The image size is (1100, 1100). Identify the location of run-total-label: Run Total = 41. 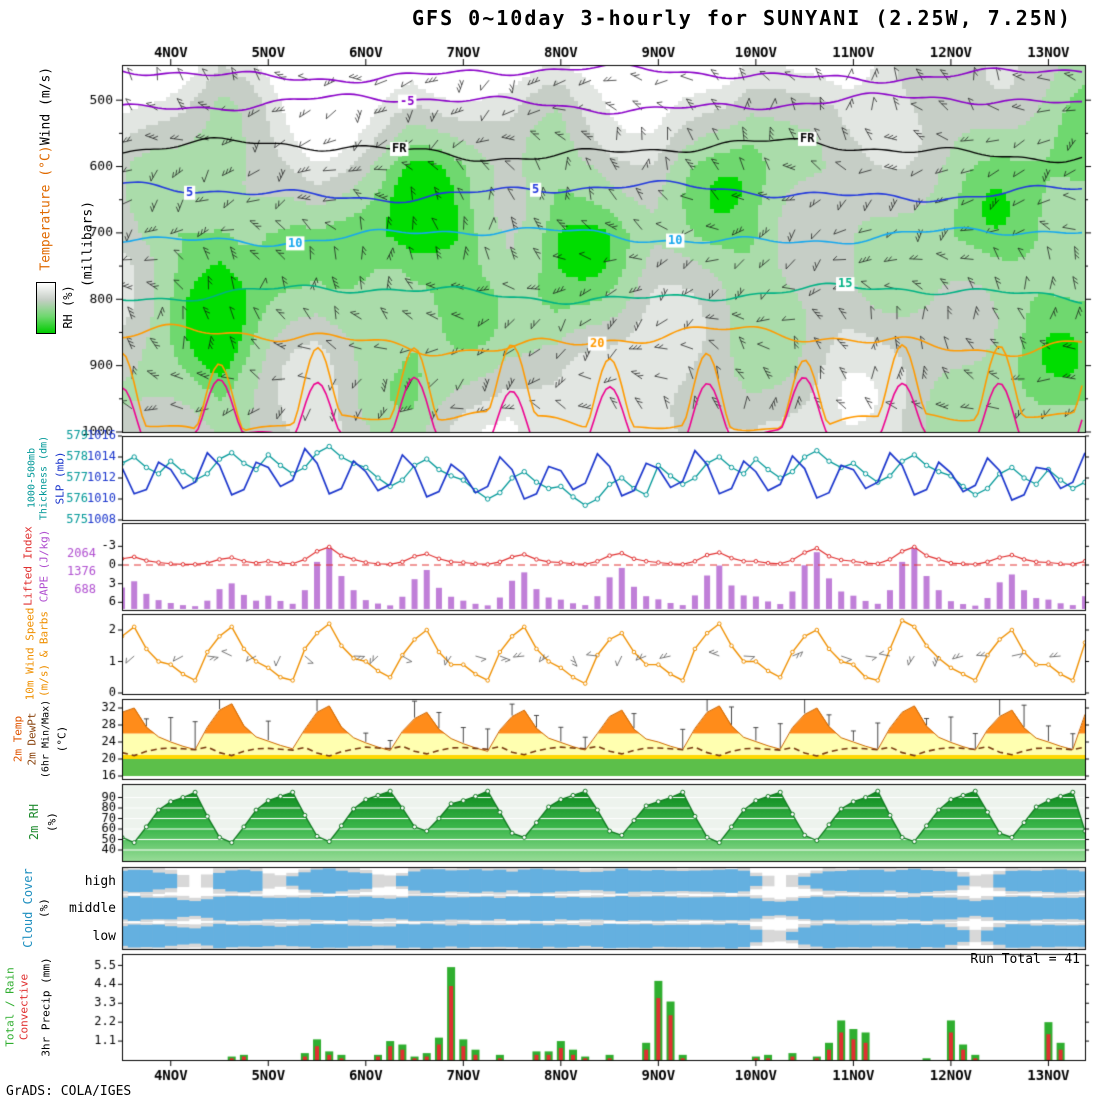
(1025, 959).